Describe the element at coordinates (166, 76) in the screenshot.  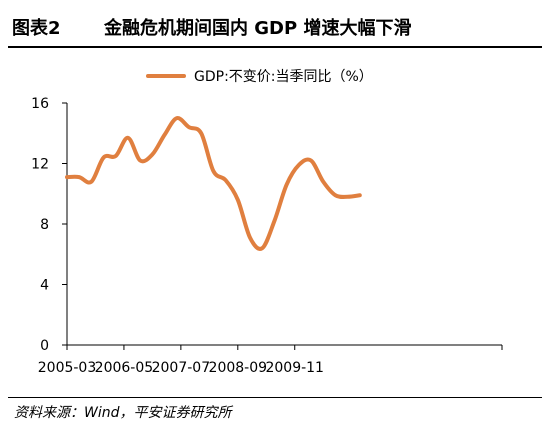
I see `legend-swatch` at that location.